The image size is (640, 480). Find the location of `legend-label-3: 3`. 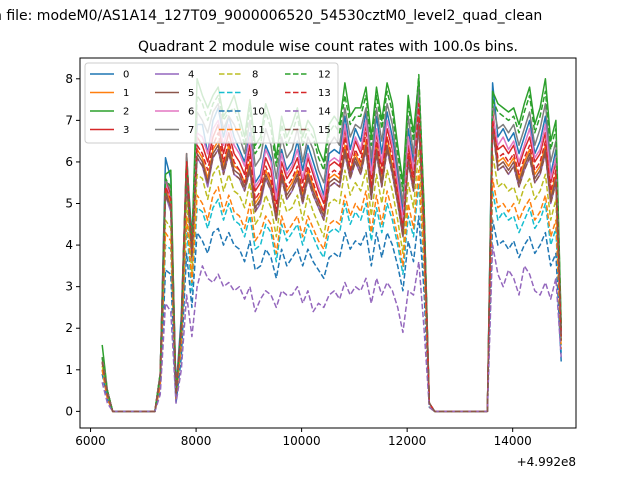

legend-label-3: 3 is located at coordinates (126, 130).